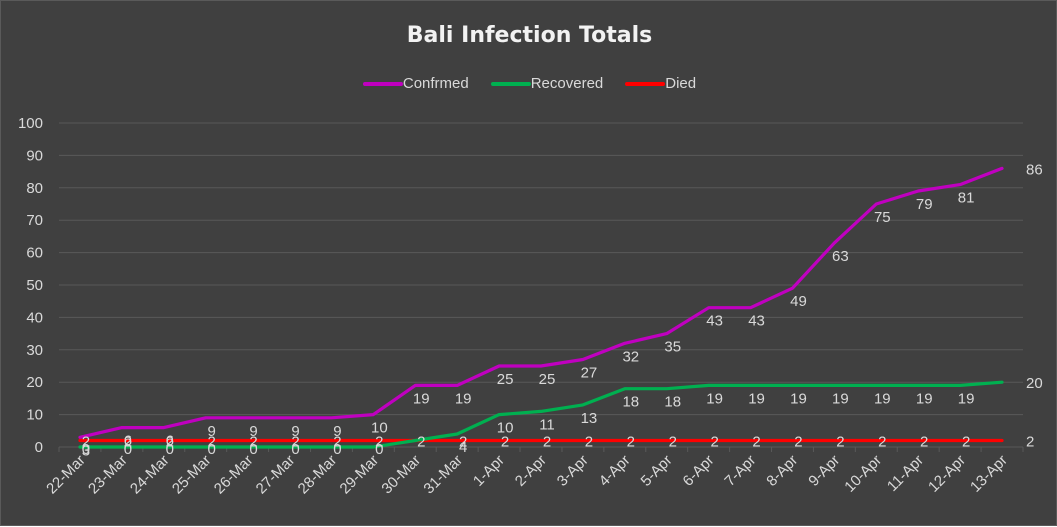  I want to click on y-tick-label: 60, so click(34, 253).